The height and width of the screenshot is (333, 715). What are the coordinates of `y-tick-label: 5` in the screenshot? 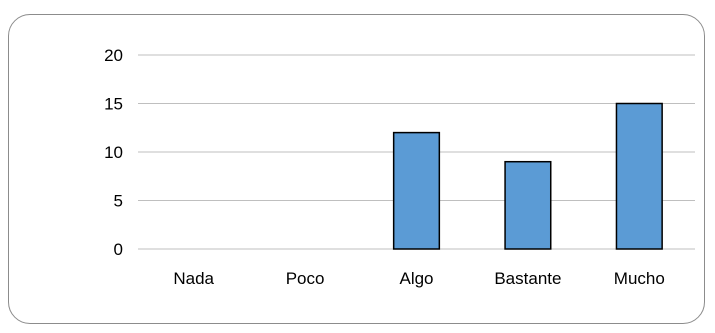 It's located at (118, 201).